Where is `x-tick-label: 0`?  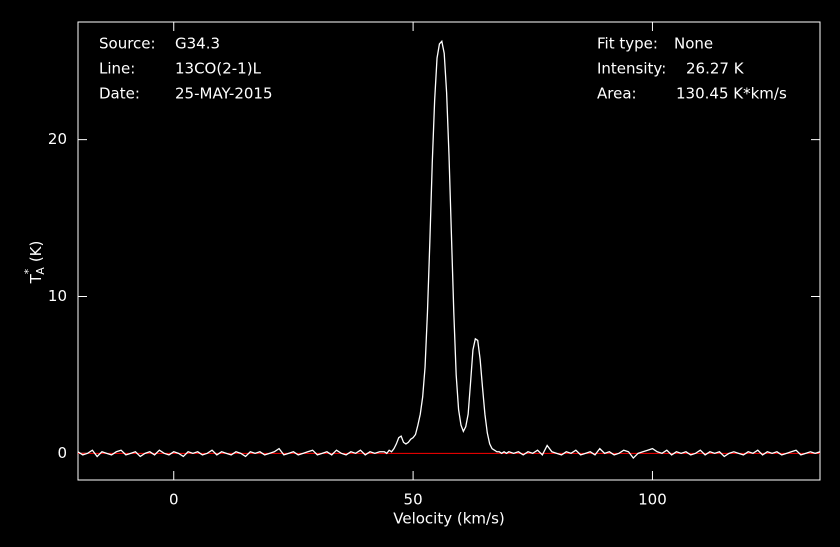
x-tick-label: 0 is located at coordinates (174, 500).